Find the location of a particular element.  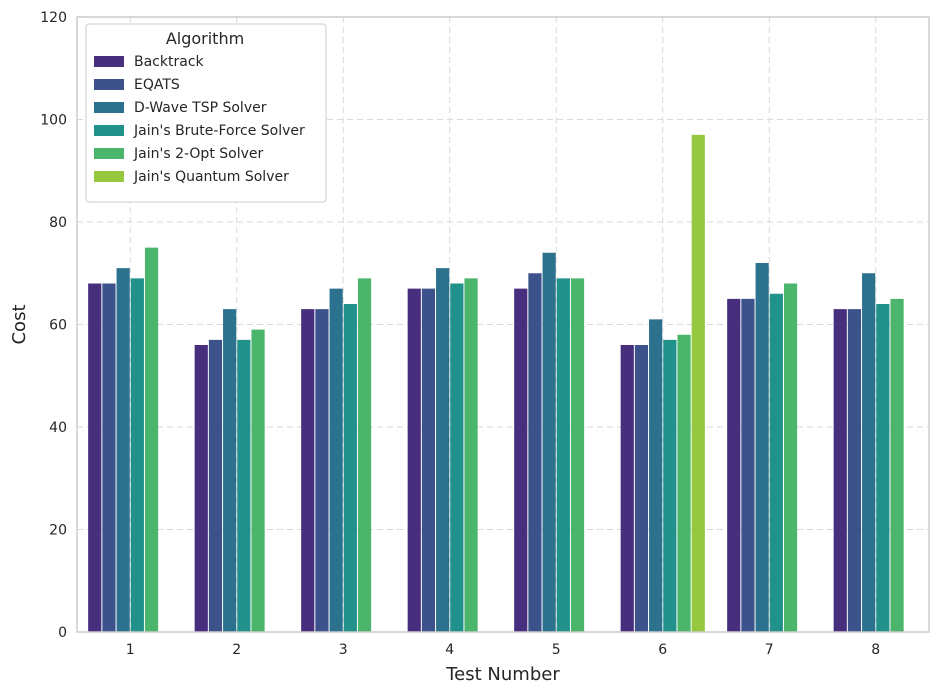

x-tick-label: 1 is located at coordinates (130, 650).